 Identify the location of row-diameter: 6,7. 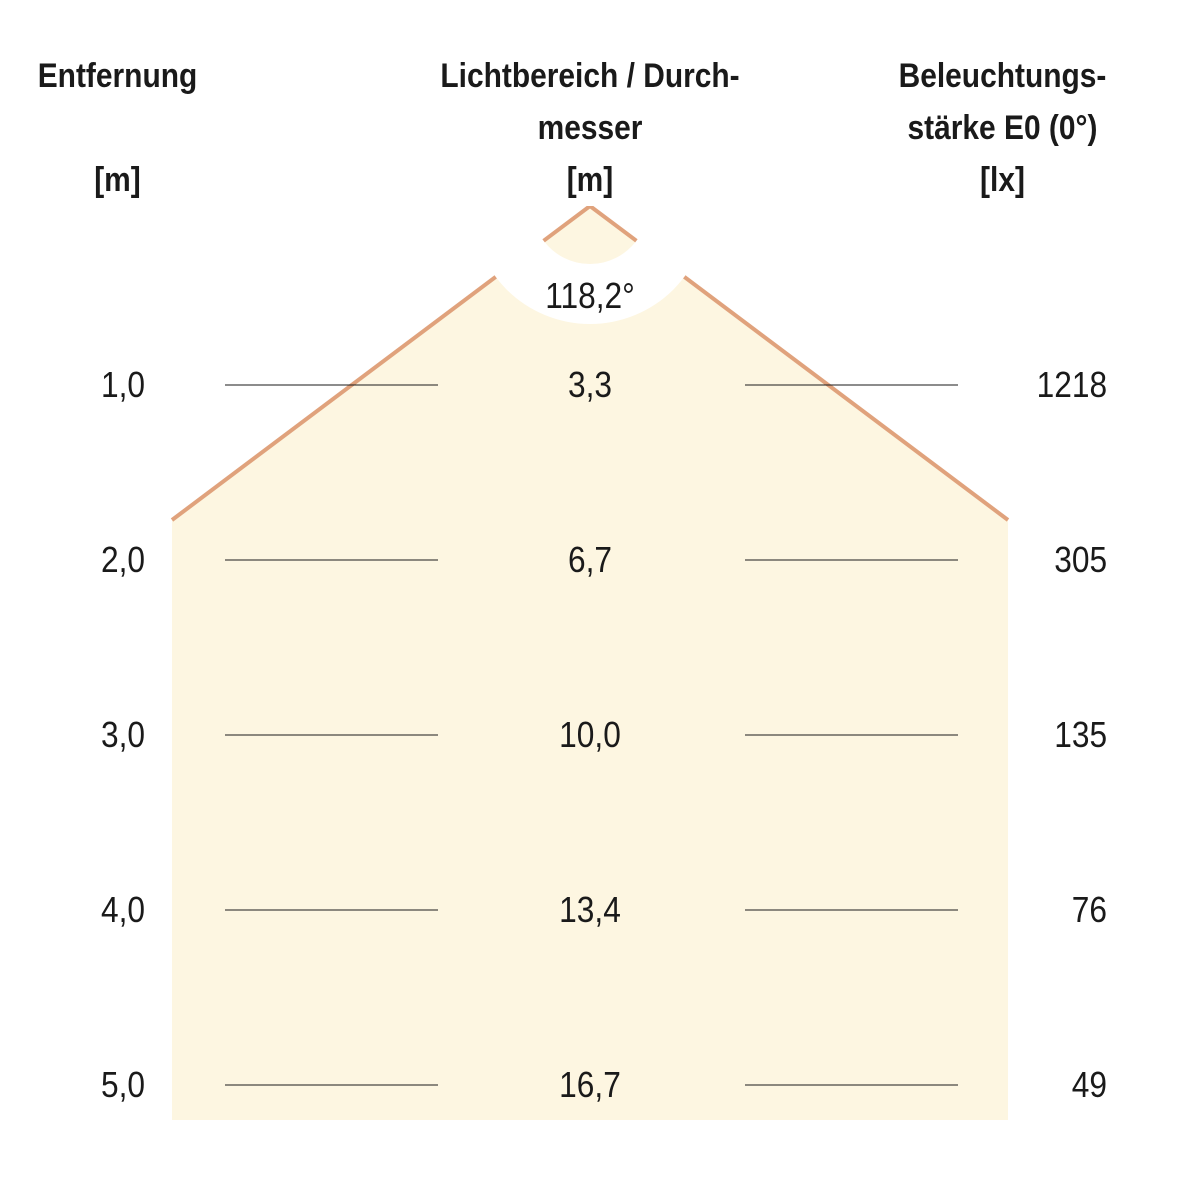
(590, 559).